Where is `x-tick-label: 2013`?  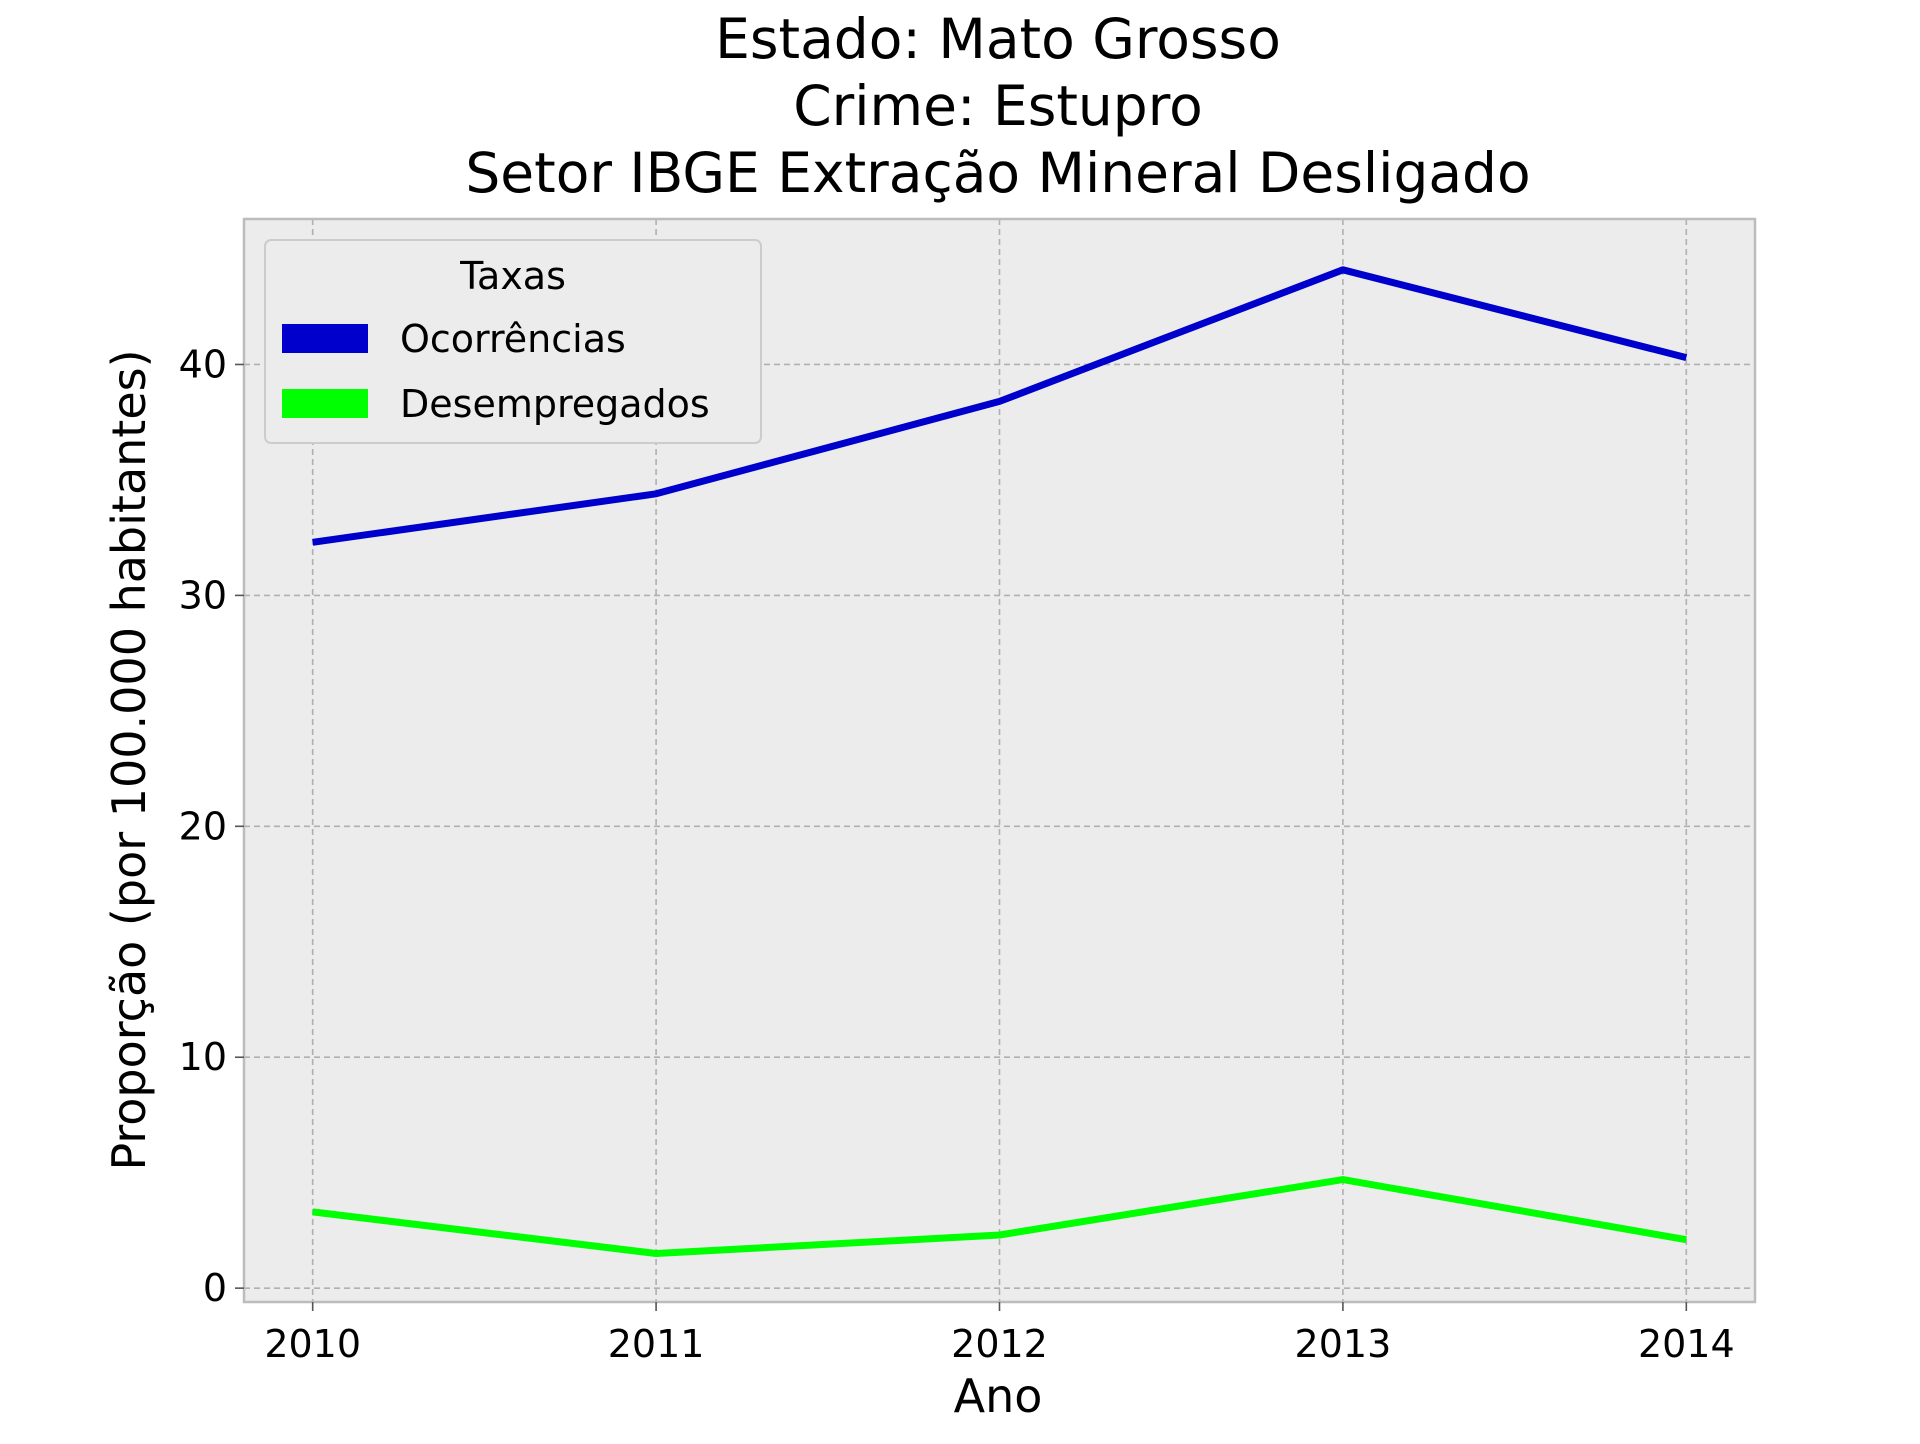 x-tick-label: 2013 is located at coordinates (1343, 1344).